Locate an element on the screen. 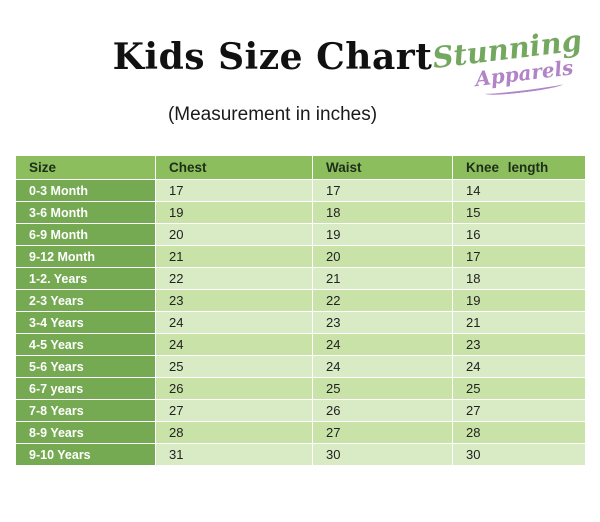  size-cell: 6-7 years is located at coordinates (85, 388).